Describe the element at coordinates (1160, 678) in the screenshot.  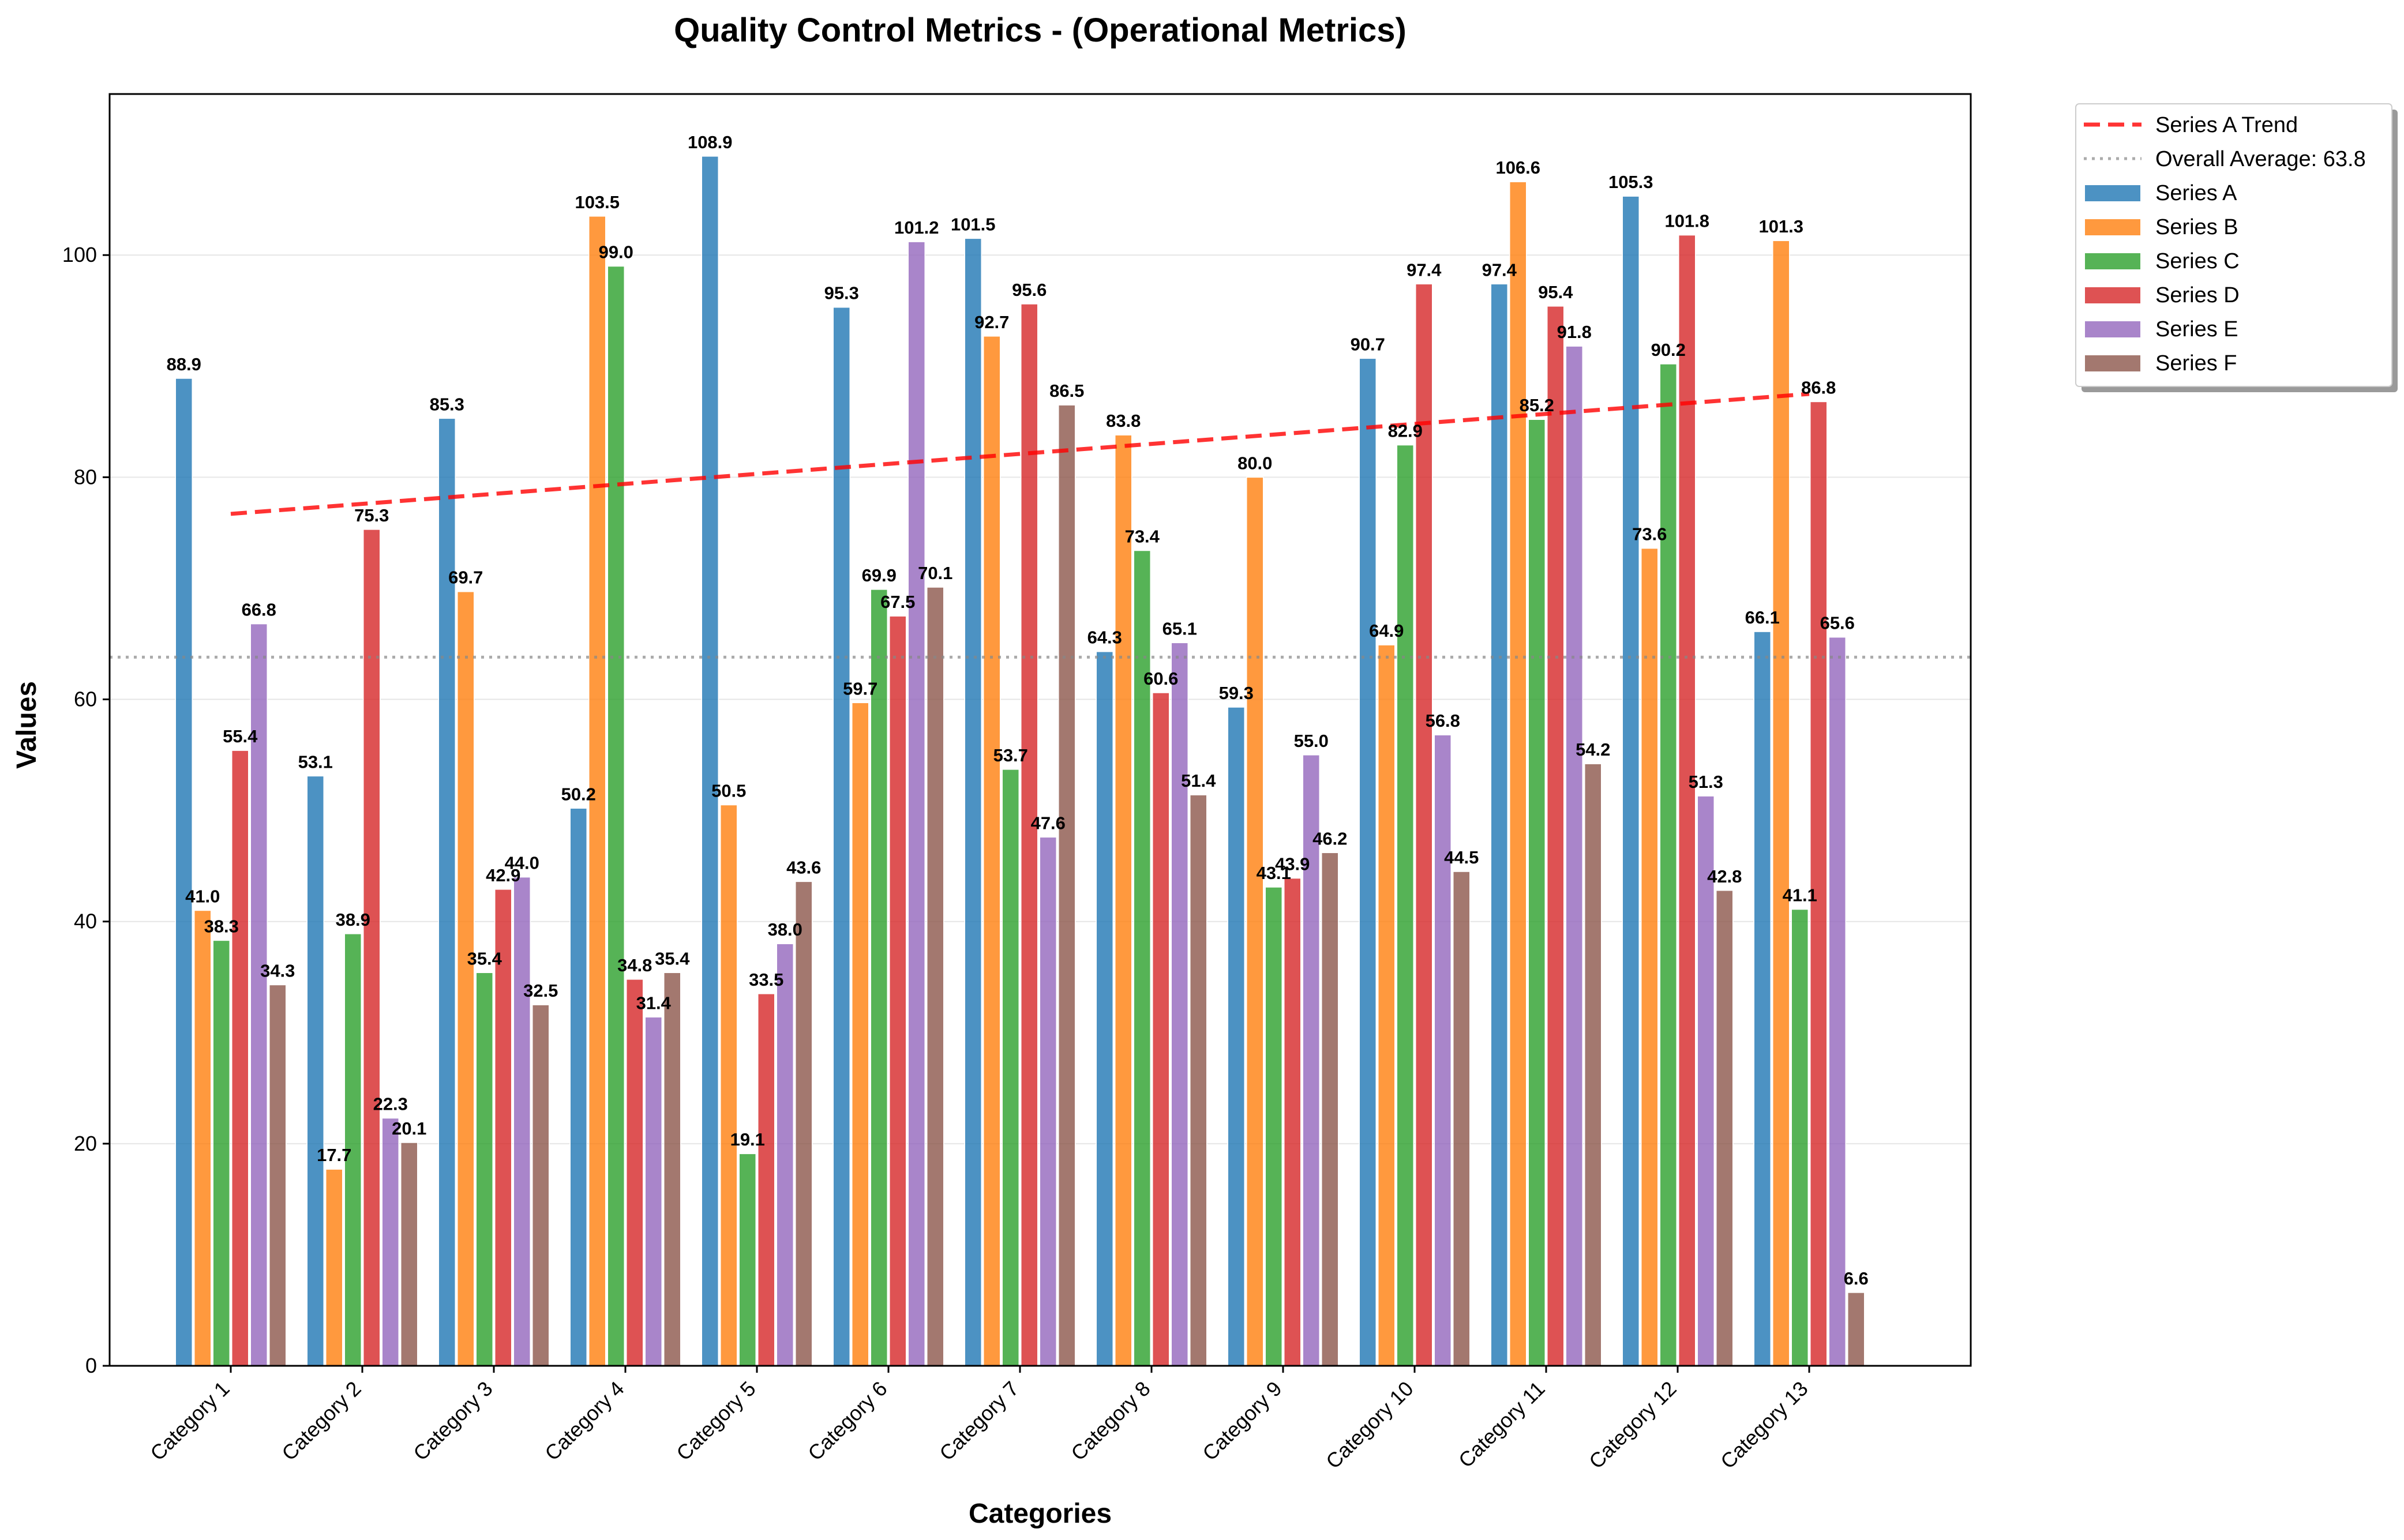
I see `data-label: 60.6` at that location.